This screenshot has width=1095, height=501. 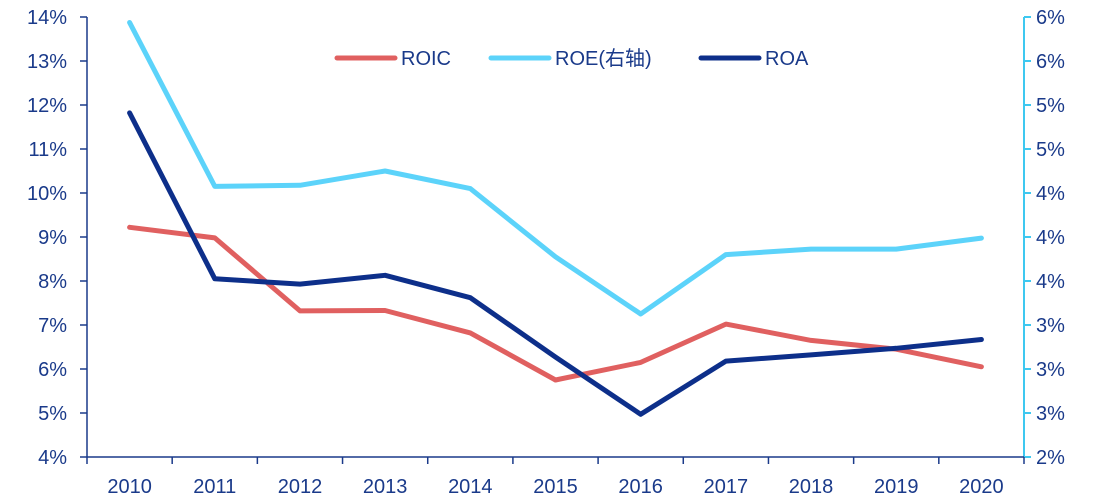 What do you see at coordinates (214, 487) in the screenshot?
I see `x-axis-tick-label: 2011` at bounding box center [214, 487].